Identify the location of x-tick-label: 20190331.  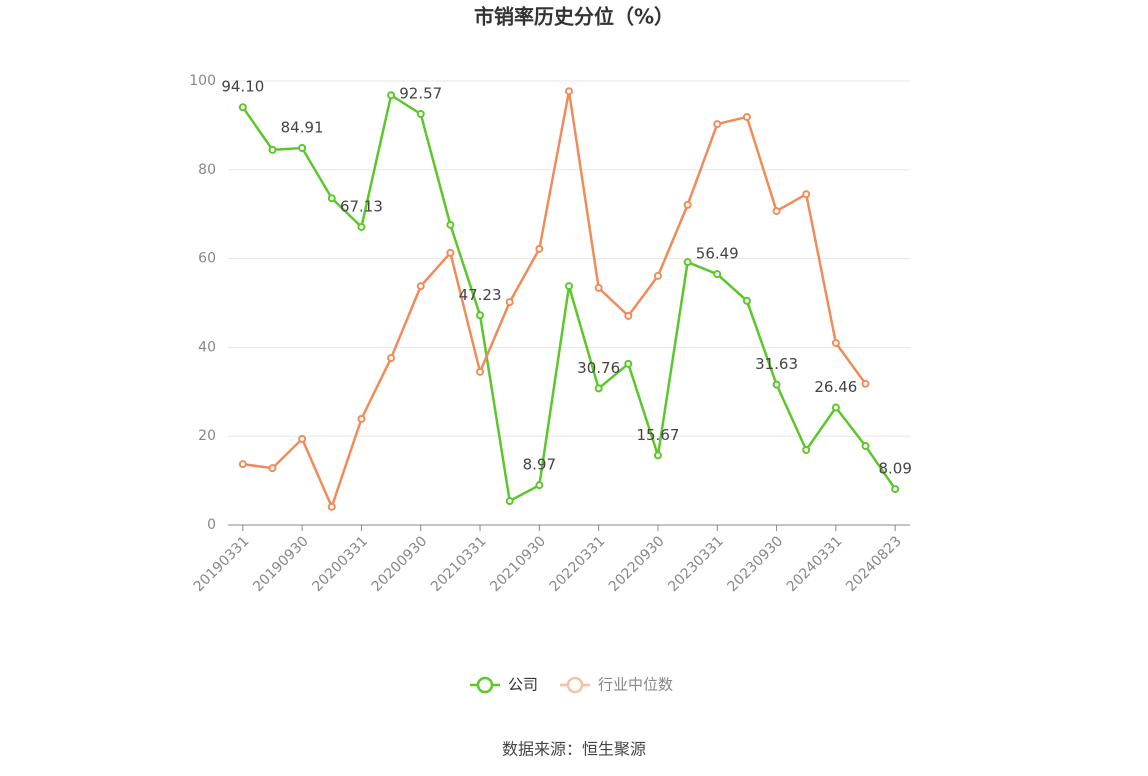
(222, 564).